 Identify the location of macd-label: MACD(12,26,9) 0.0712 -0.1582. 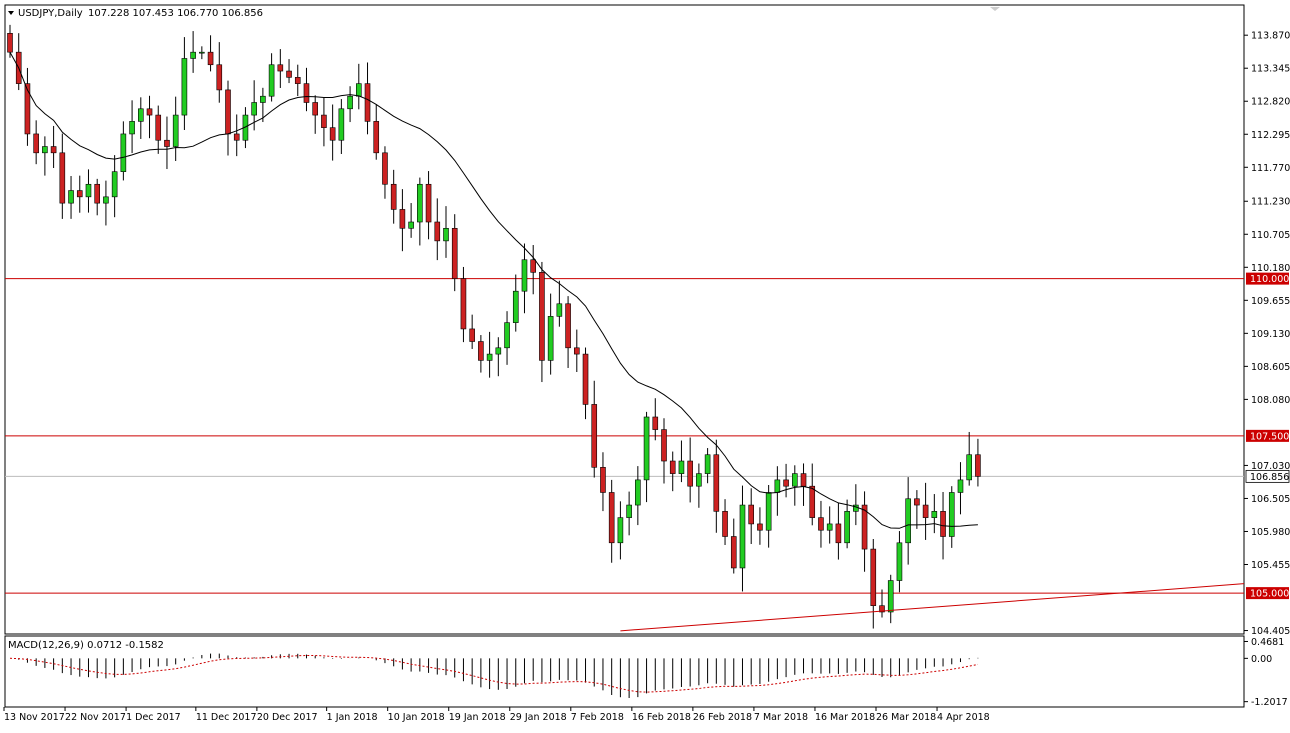
(86, 645).